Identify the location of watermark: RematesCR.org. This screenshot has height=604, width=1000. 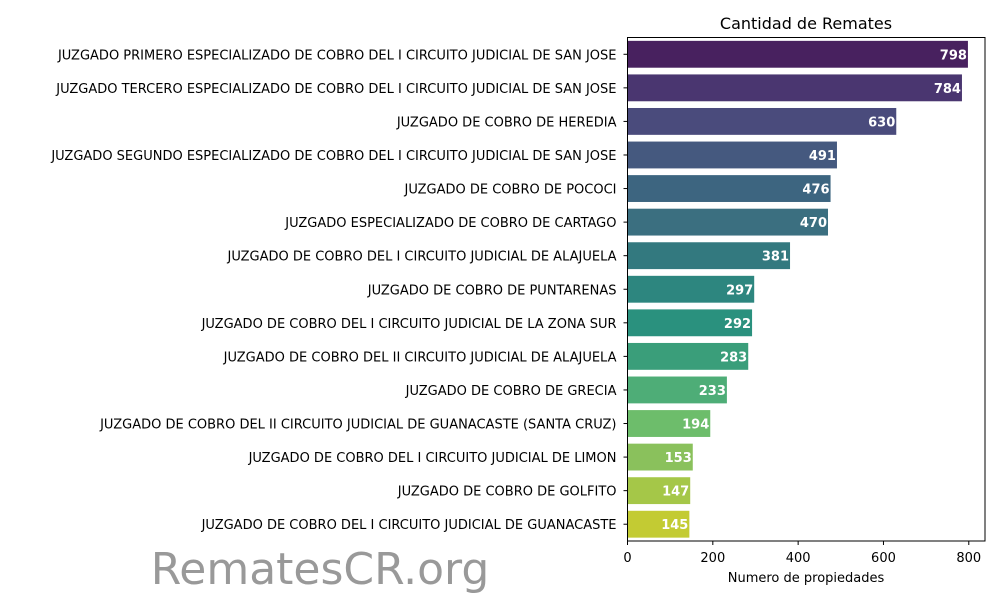
(320, 569).